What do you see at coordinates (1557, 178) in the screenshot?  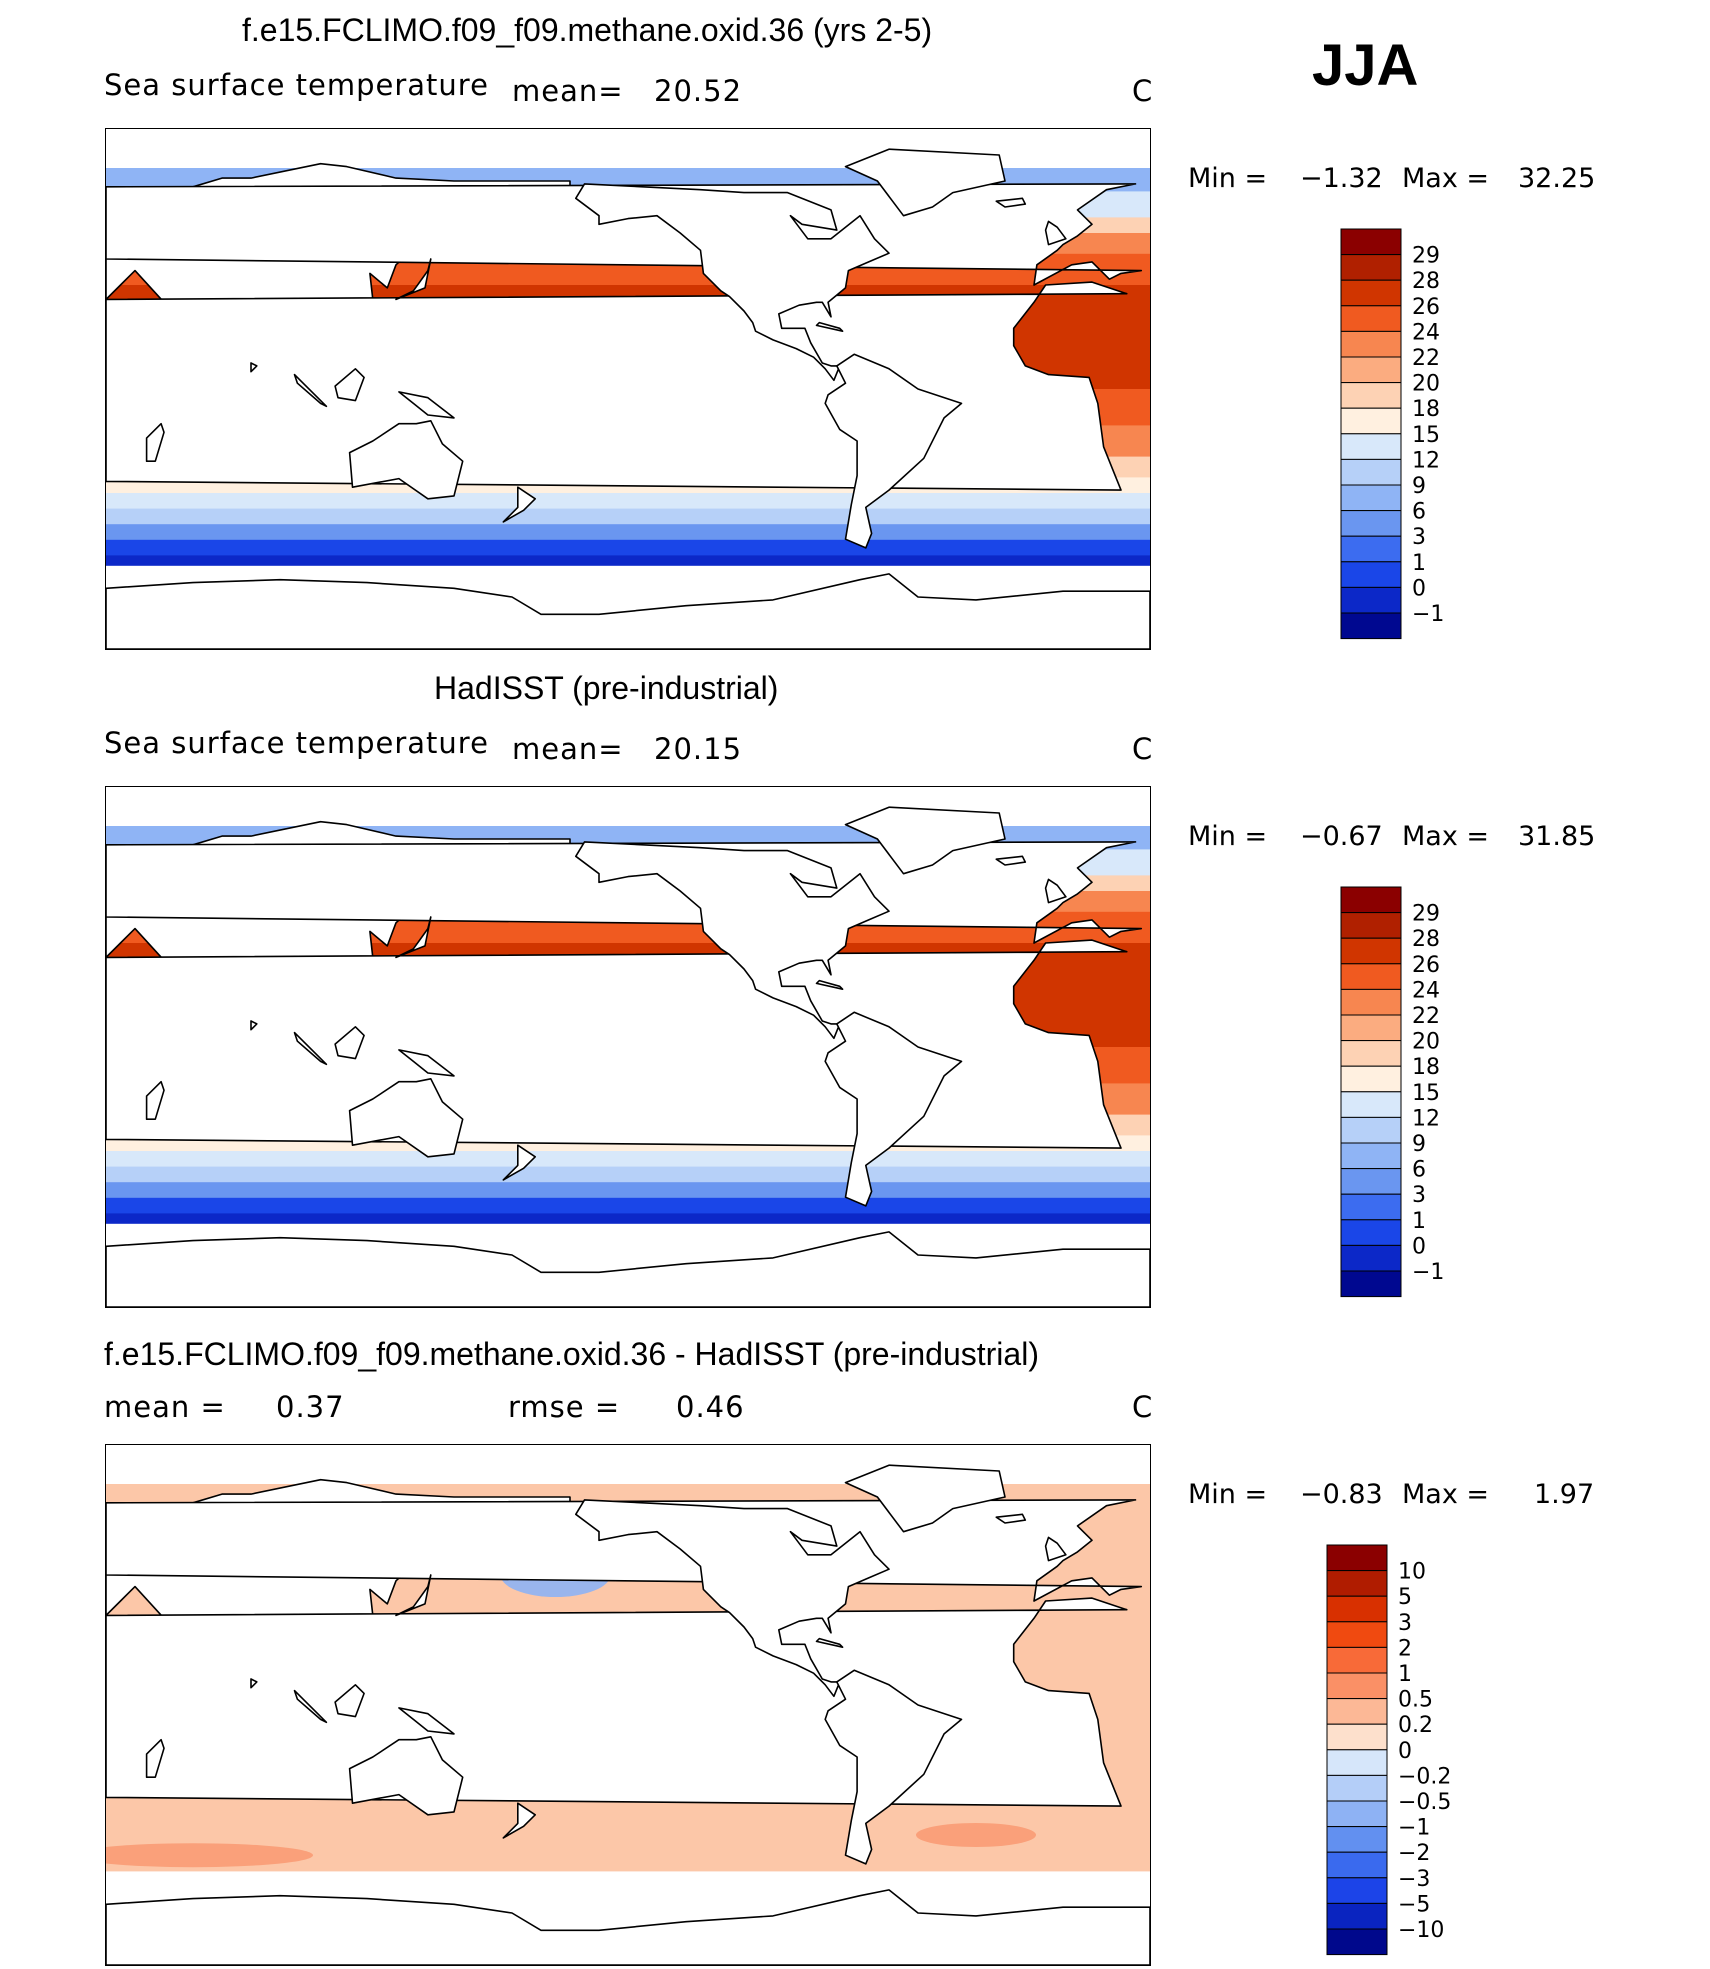 I see `panel1-max-value: 32.25` at bounding box center [1557, 178].